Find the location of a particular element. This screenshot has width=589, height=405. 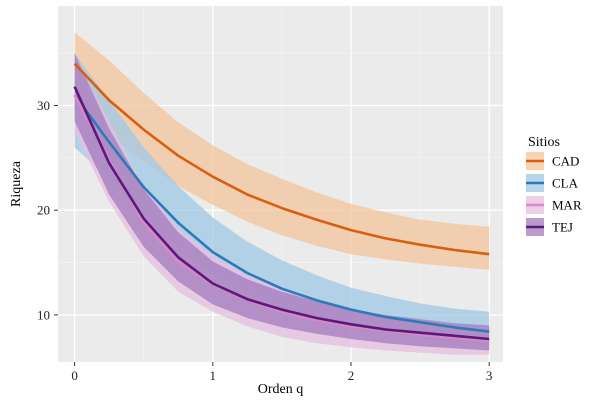

legend: Sitios CAD CLA MAR TEJ is located at coordinates (554, 185).